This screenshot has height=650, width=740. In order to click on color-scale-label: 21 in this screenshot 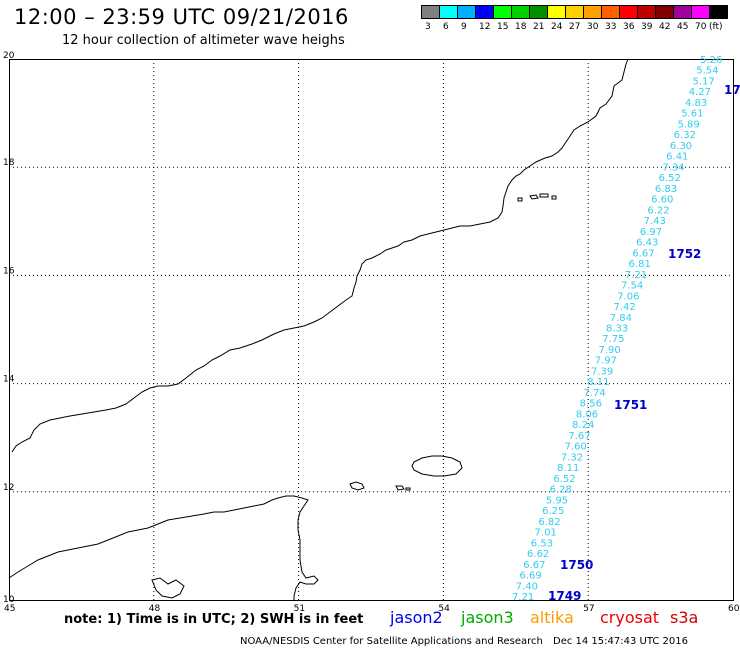, I will do `click(539, 27)`.